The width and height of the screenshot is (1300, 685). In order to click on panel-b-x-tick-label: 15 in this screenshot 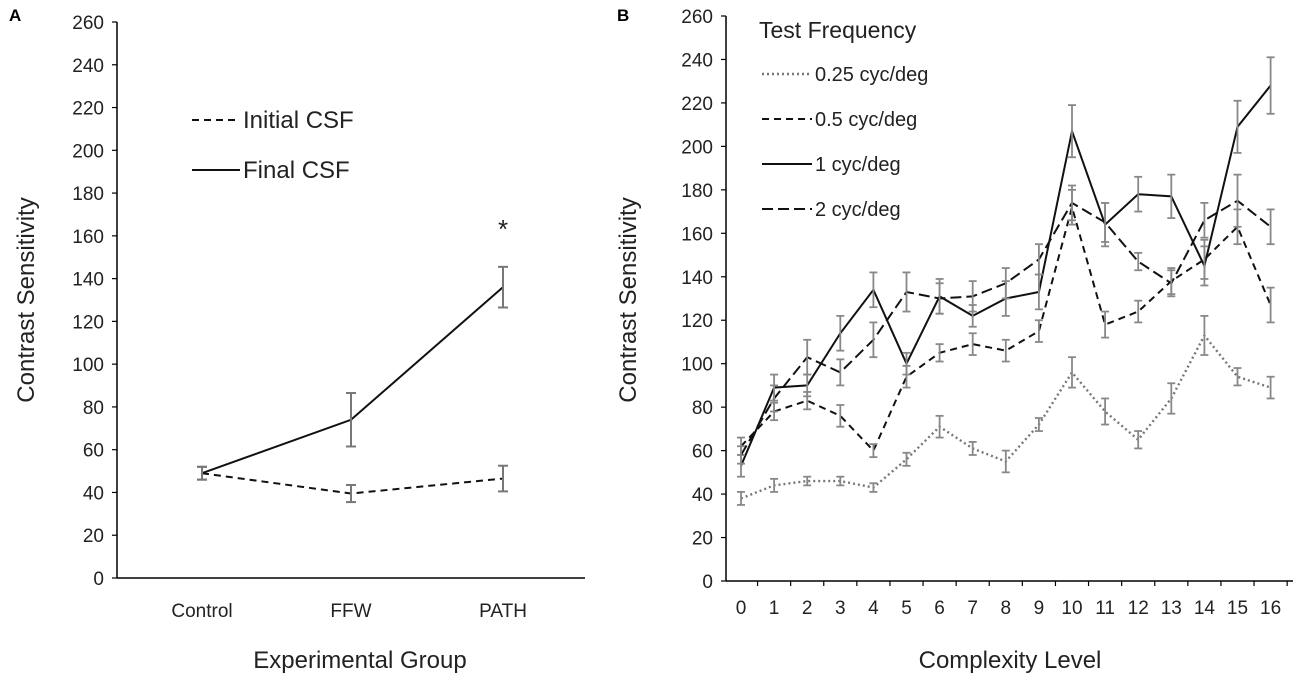, I will do `click(1237, 608)`.